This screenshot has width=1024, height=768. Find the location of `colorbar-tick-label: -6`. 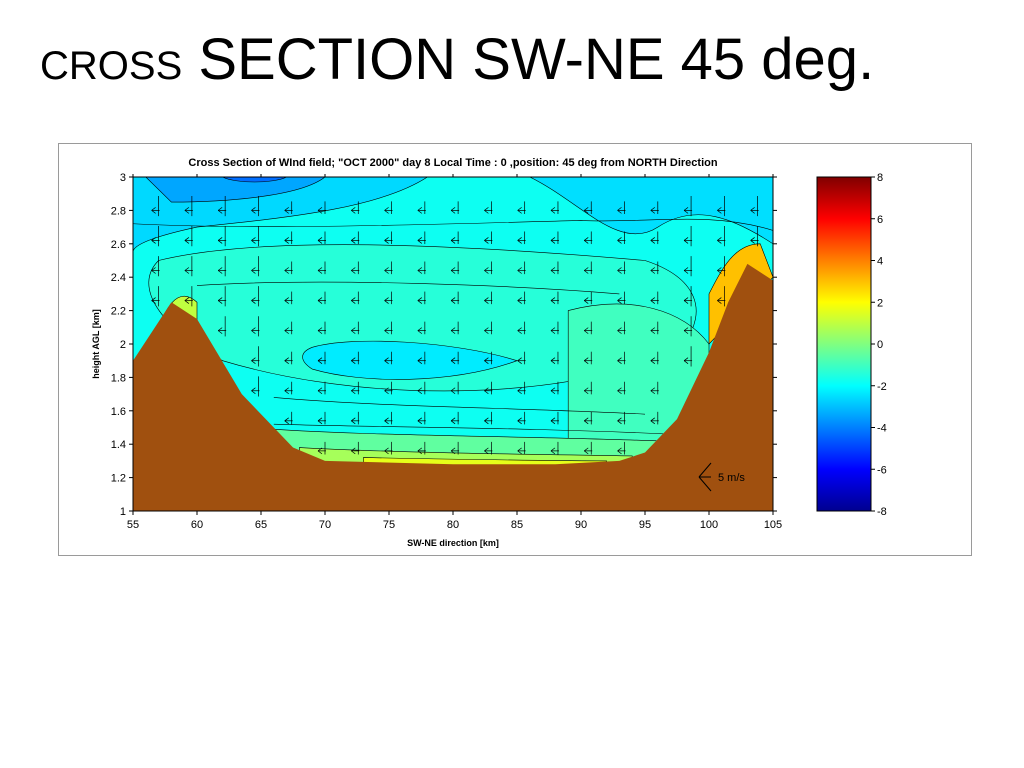

colorbar-tick-label: -6 is located at coordinates (882, 470).